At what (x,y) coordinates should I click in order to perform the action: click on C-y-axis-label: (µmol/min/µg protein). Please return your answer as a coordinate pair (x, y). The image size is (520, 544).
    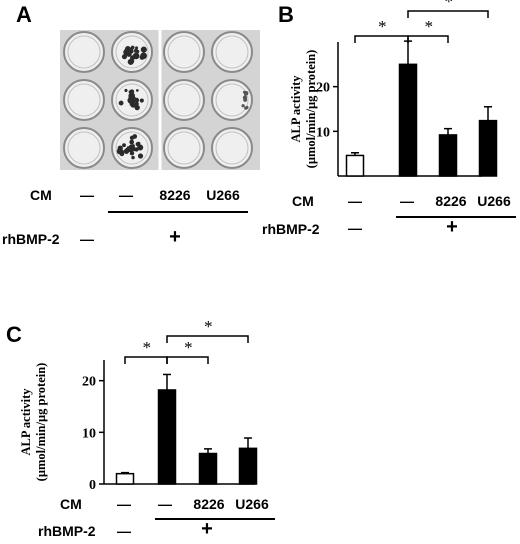
    Looking at the image, I should click on (41, 422).